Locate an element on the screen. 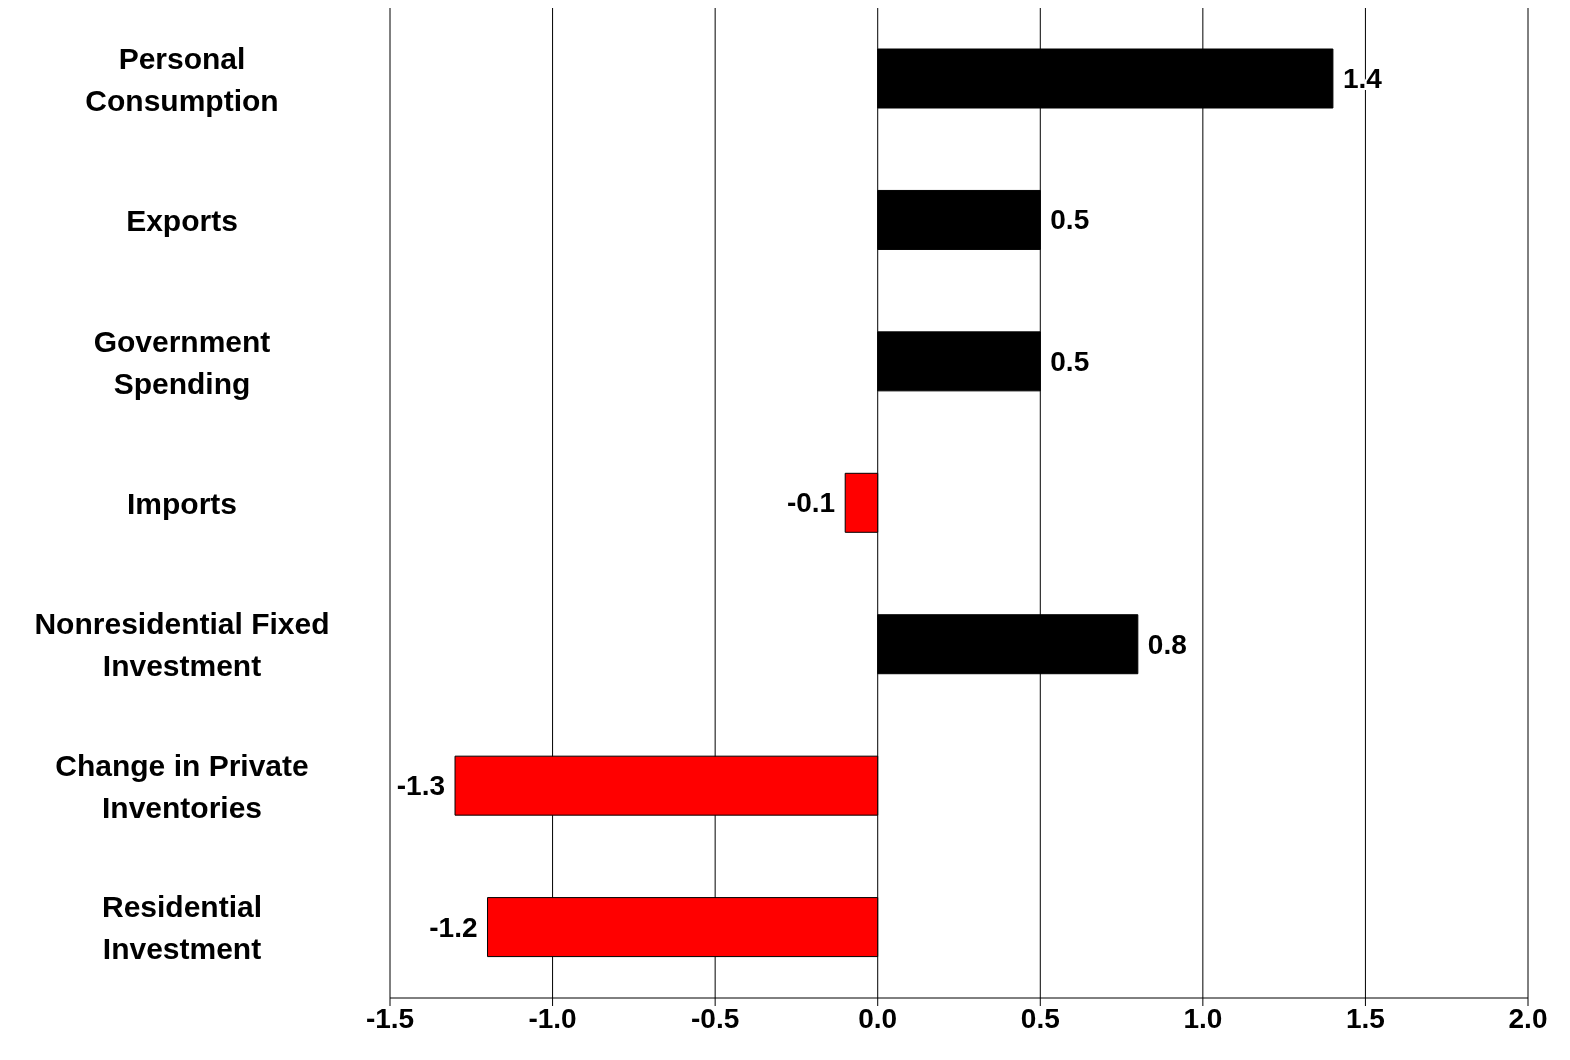 Image resolution: width=1570 pixels, height=1060 pixels. data-label: -0.1 is located at coordinates (811, 503).